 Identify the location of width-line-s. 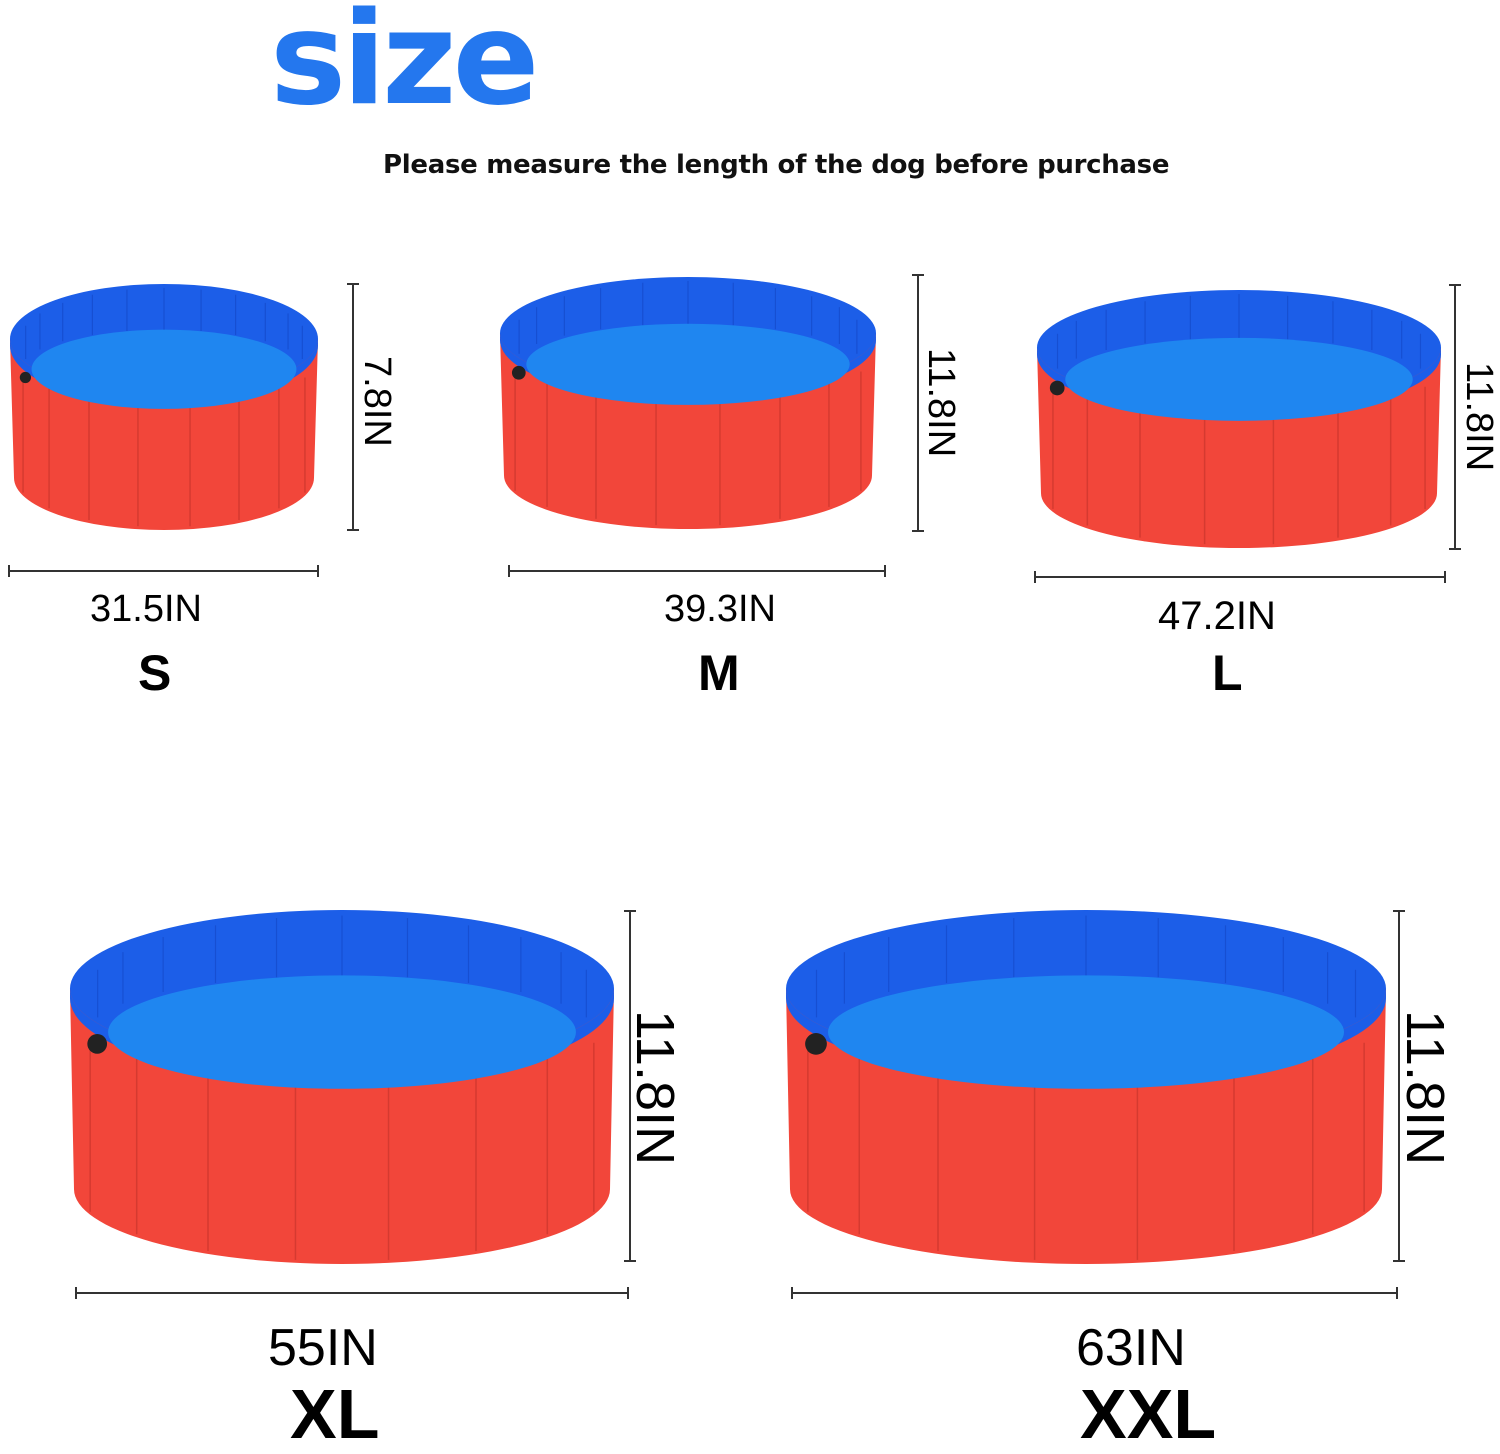
(163, 571).